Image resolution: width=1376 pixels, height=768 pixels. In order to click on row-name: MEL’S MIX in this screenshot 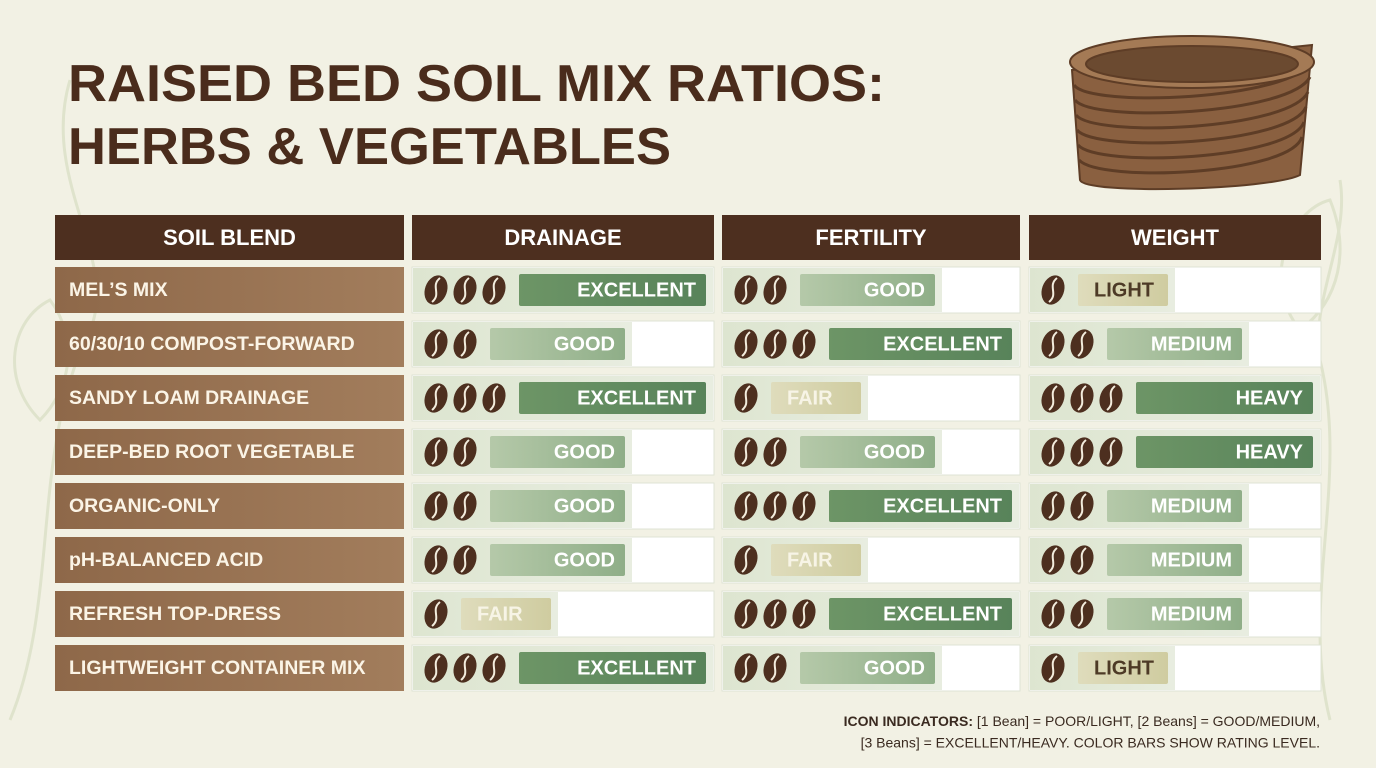, I will do `click(118, 290)`.